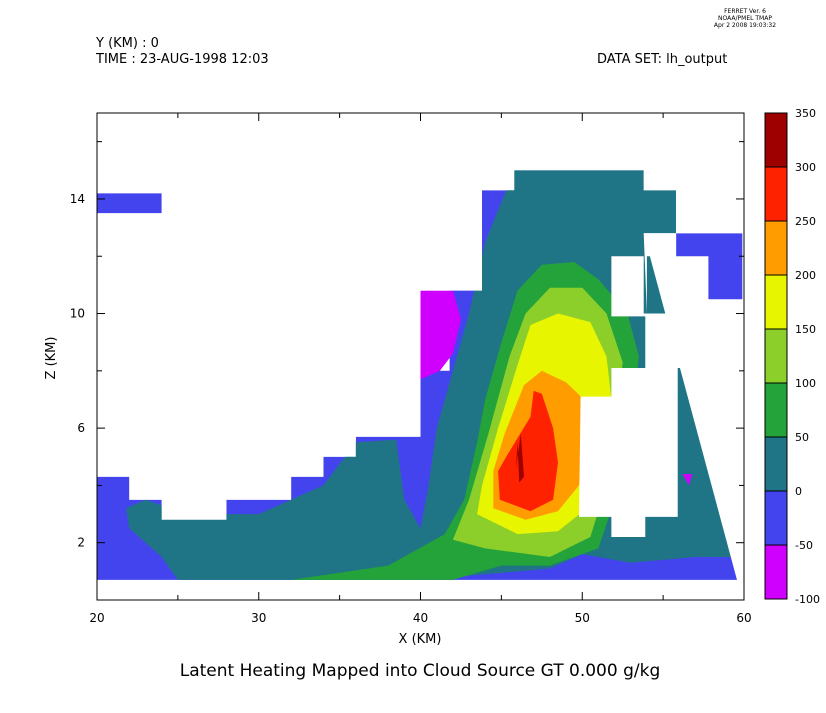 This screenshot has height=713, width=826. I want to click on contour-region-magenta-speck, so click(687, 480).